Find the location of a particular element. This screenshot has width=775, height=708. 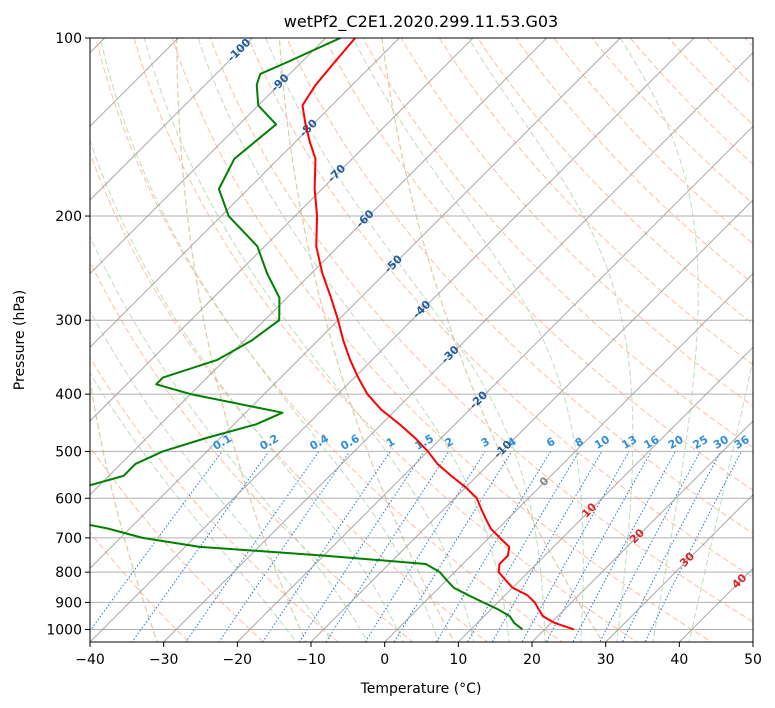

y-axis-title: Pressure (hPa) is located at coordinates (20, 340).